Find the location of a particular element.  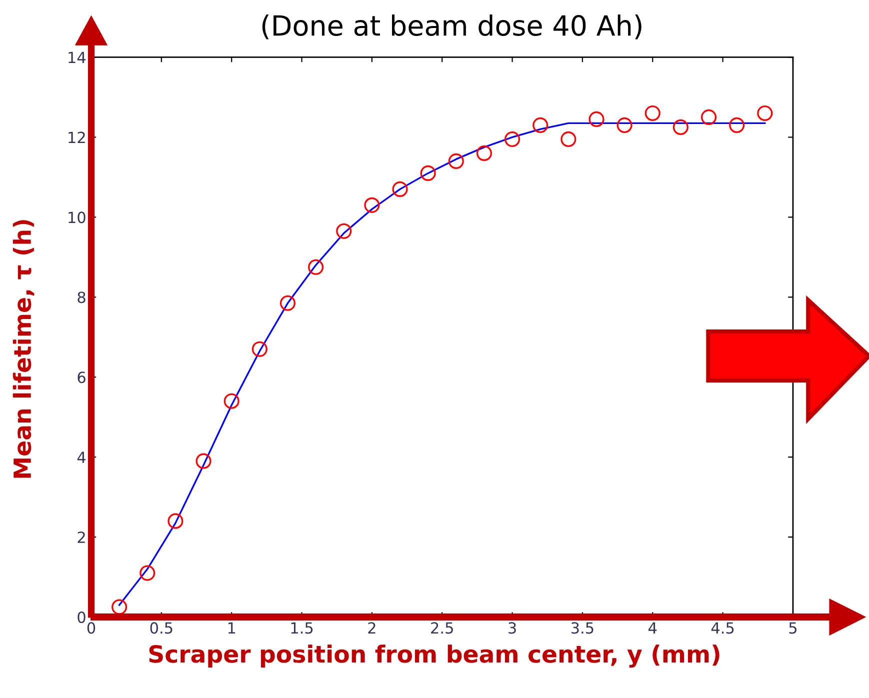

x-tick-label: 4.5 is located at coordinates (722, 628).